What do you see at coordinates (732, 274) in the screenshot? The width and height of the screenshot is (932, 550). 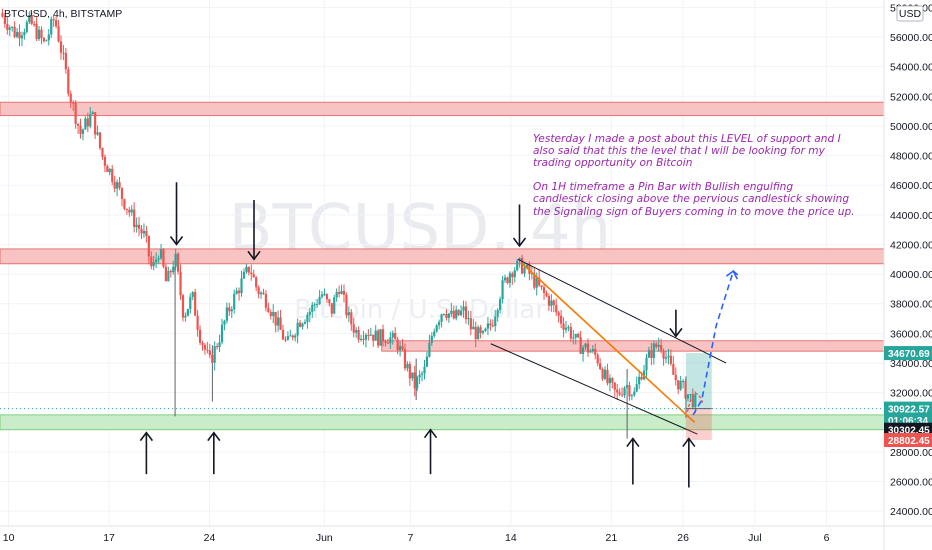 I see `forecast-arrow-head` at bounding box center [732, 274].